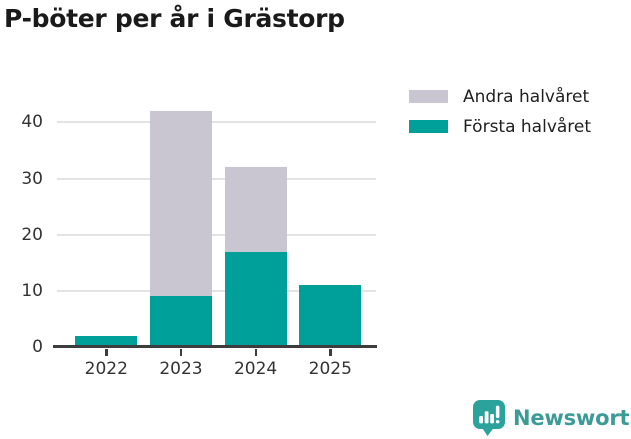 This screenshot has height=439, width=631. Describe the element at coordinates (215, 346) in the screenshot. I see `x-axis-line` at that location.